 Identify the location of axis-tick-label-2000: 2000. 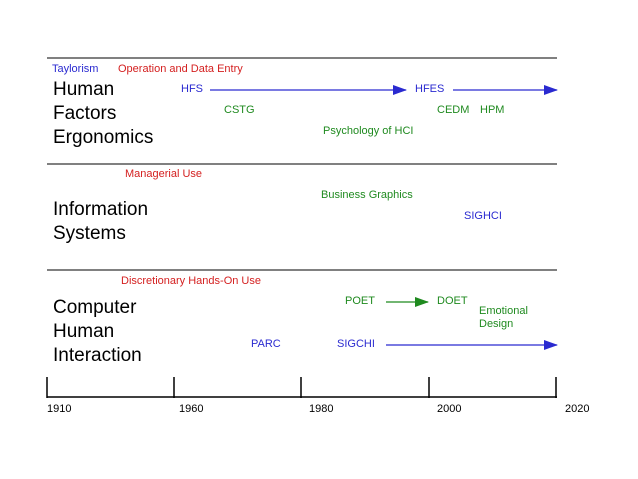
(449, 409).